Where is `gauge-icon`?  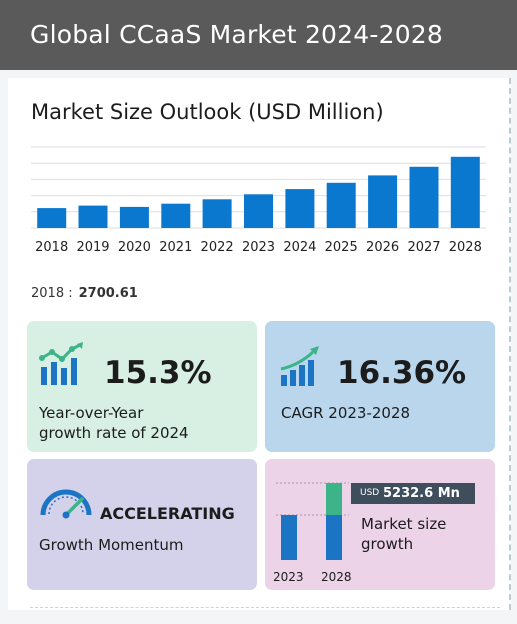
gauge-icon is located at coordinates (66, 504).